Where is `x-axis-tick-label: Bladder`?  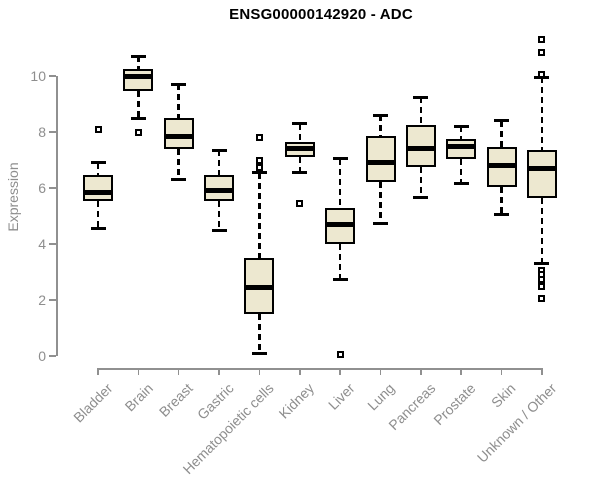
x-axis-tick-label: Bladder is located at coordinates (92, 403).